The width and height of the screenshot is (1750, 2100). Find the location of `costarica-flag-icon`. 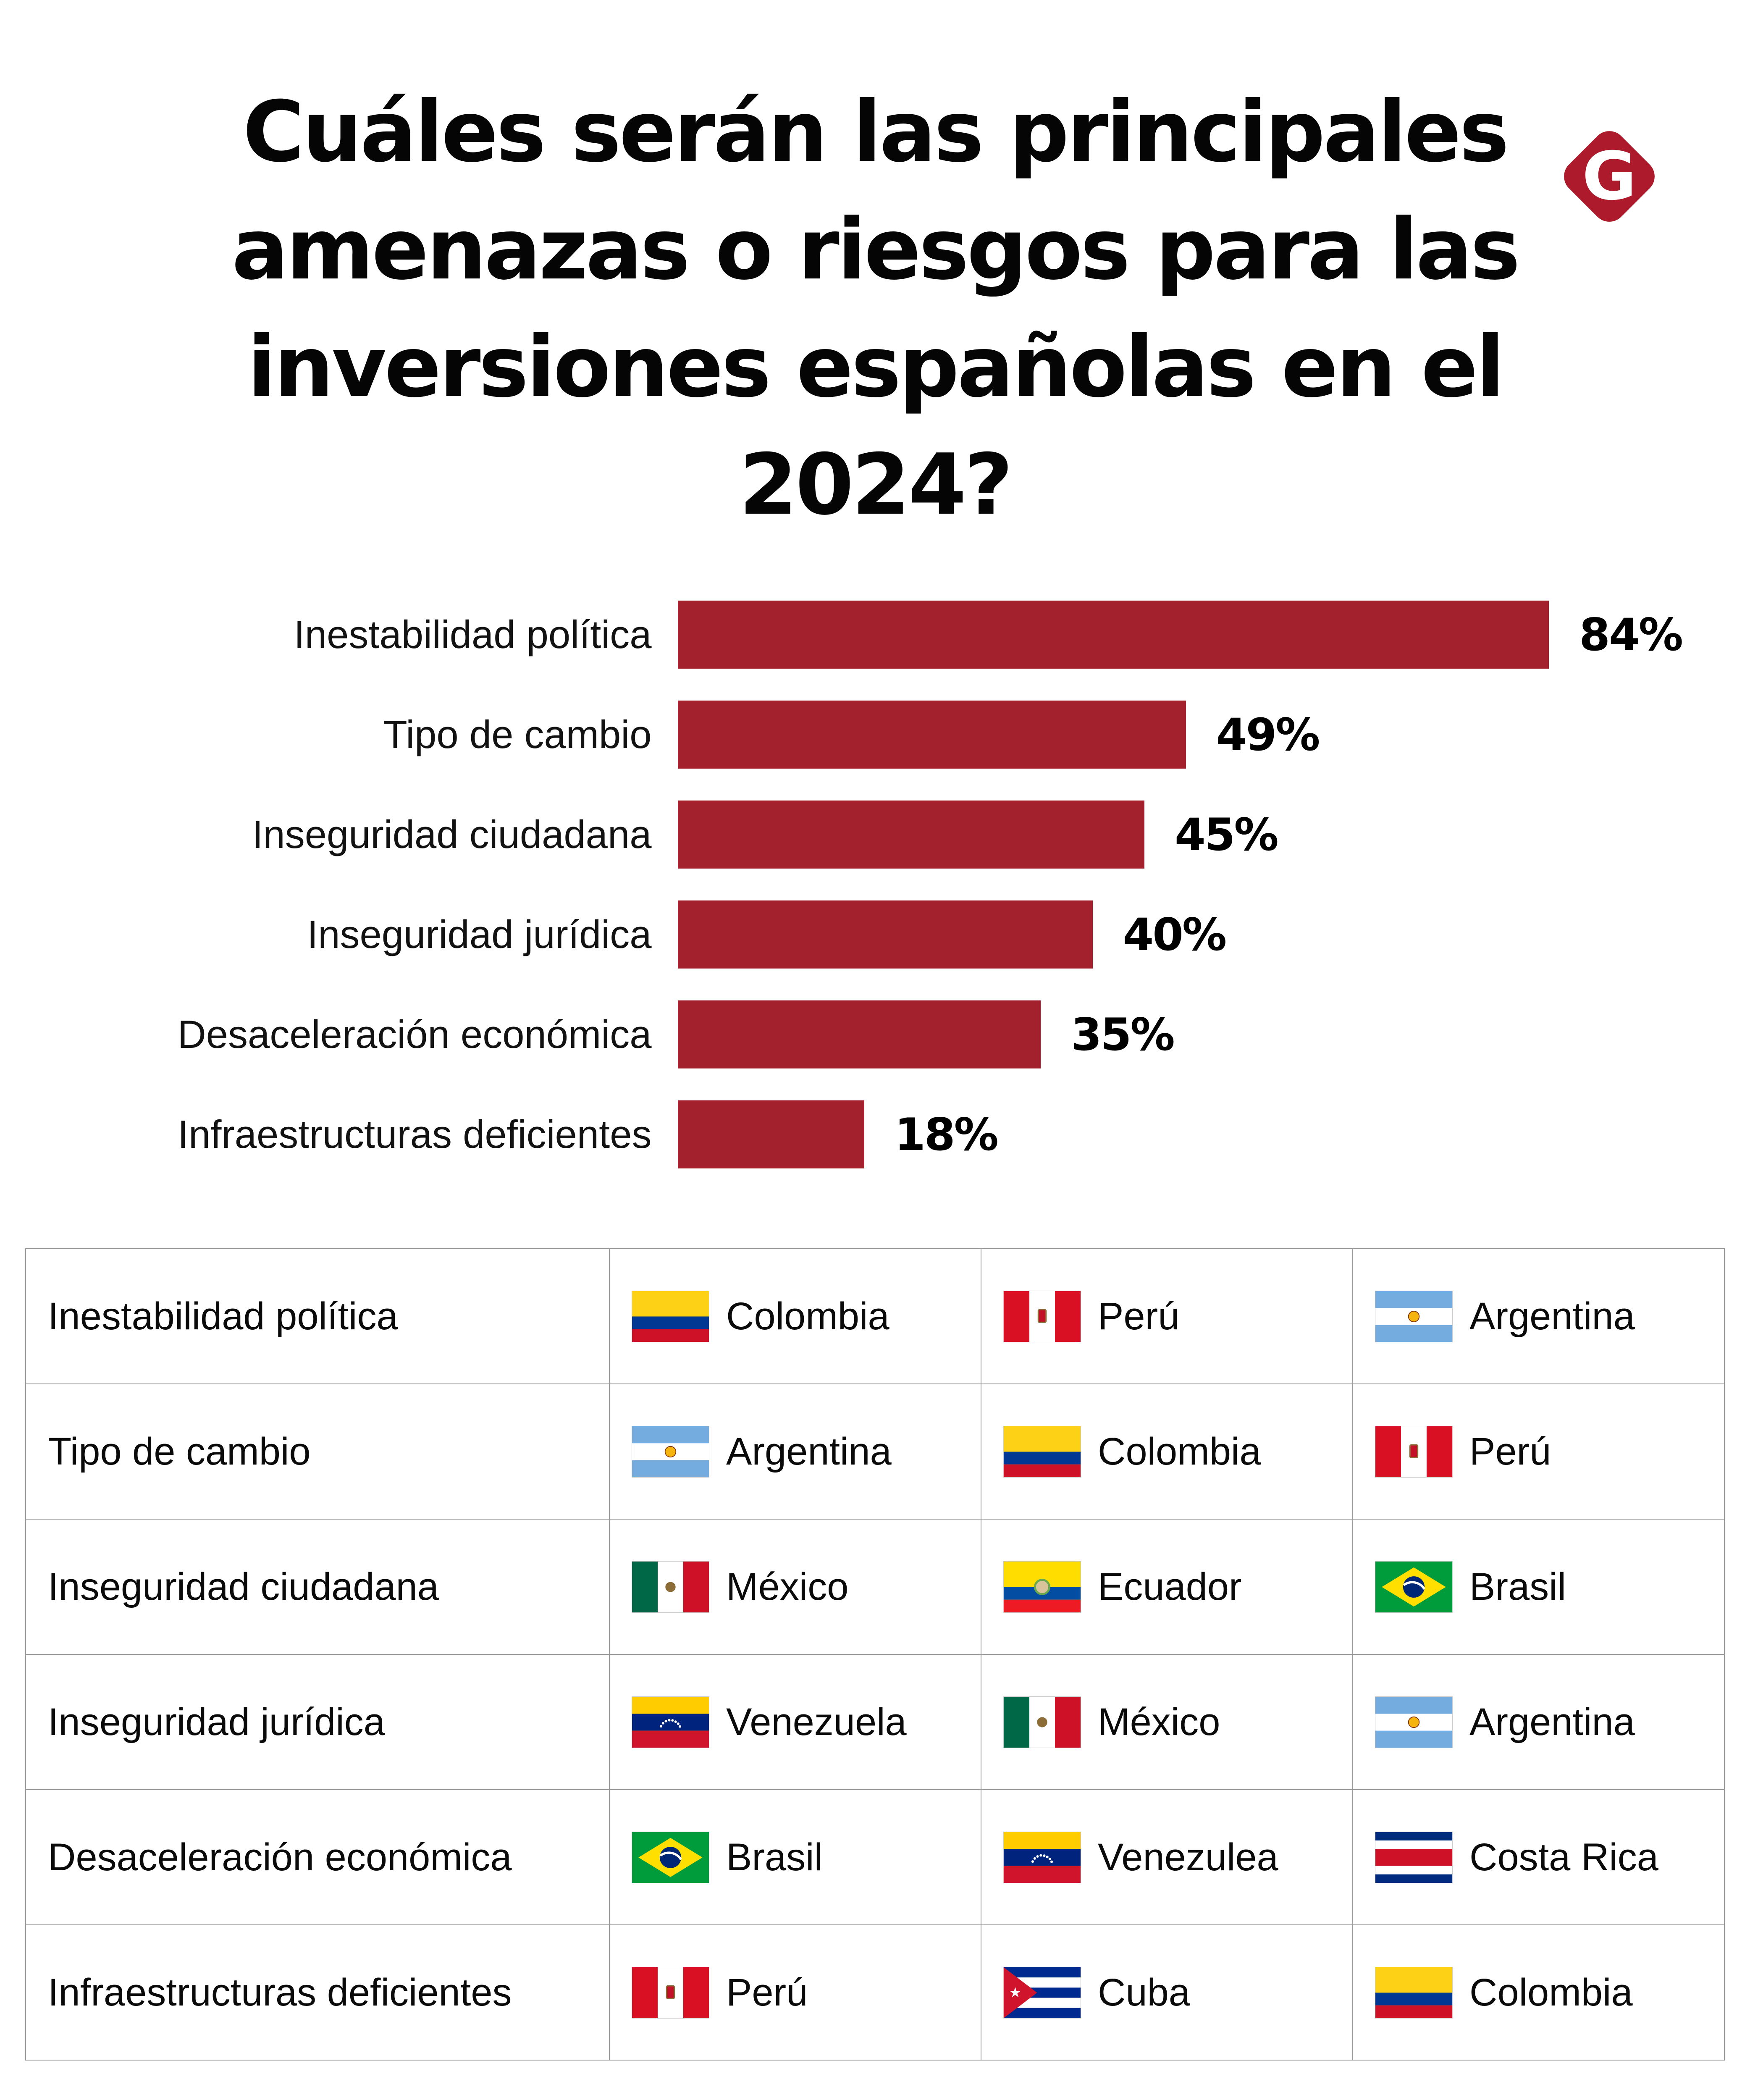

costarica-flag-icon is located at coordinates (1414, 1857).